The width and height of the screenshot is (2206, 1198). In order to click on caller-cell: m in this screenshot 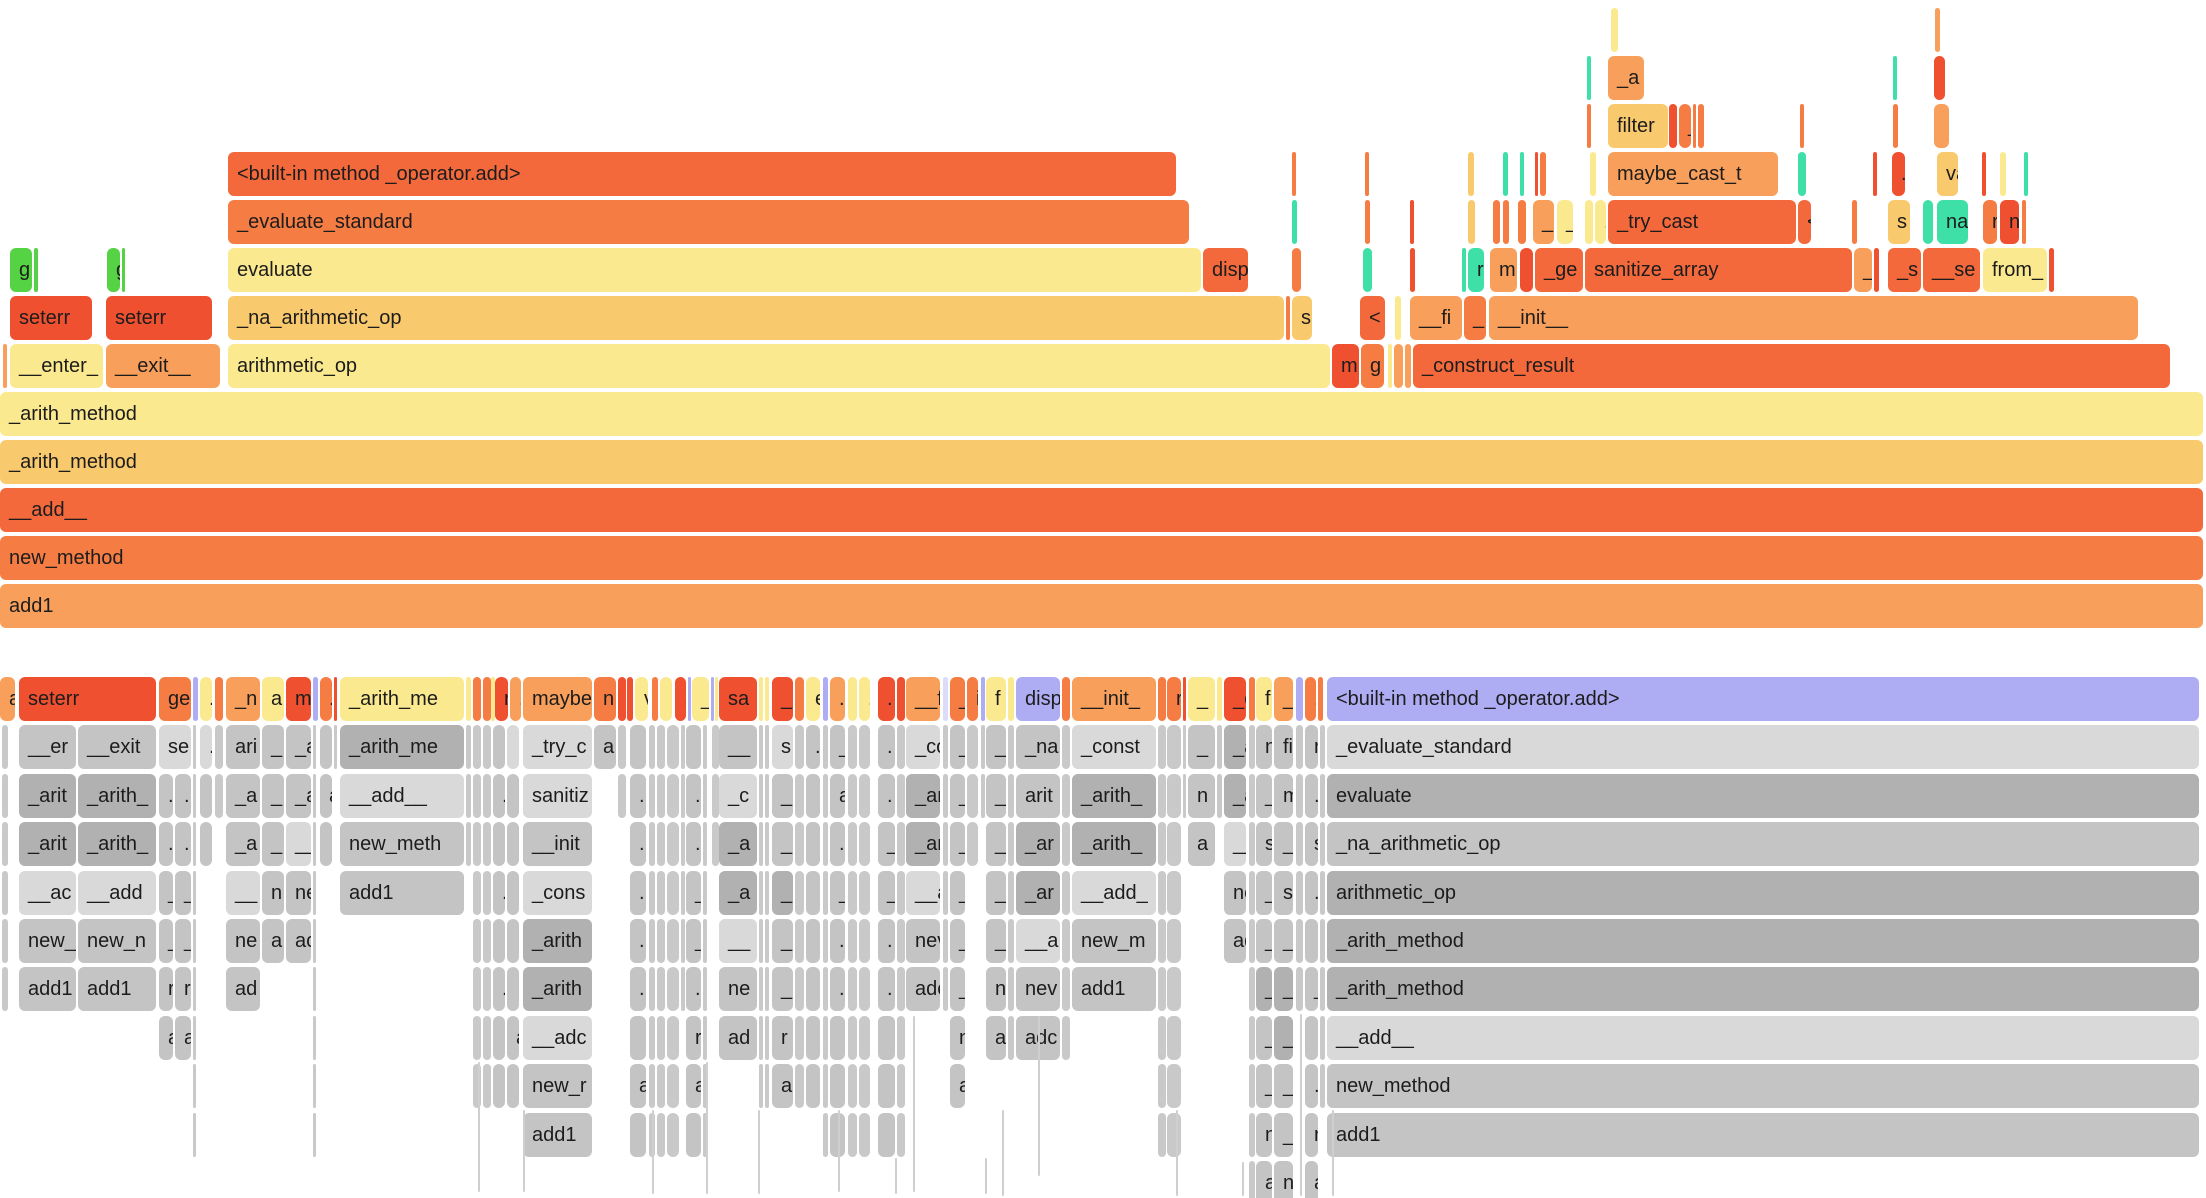, I will do `click(1283, 795)`.